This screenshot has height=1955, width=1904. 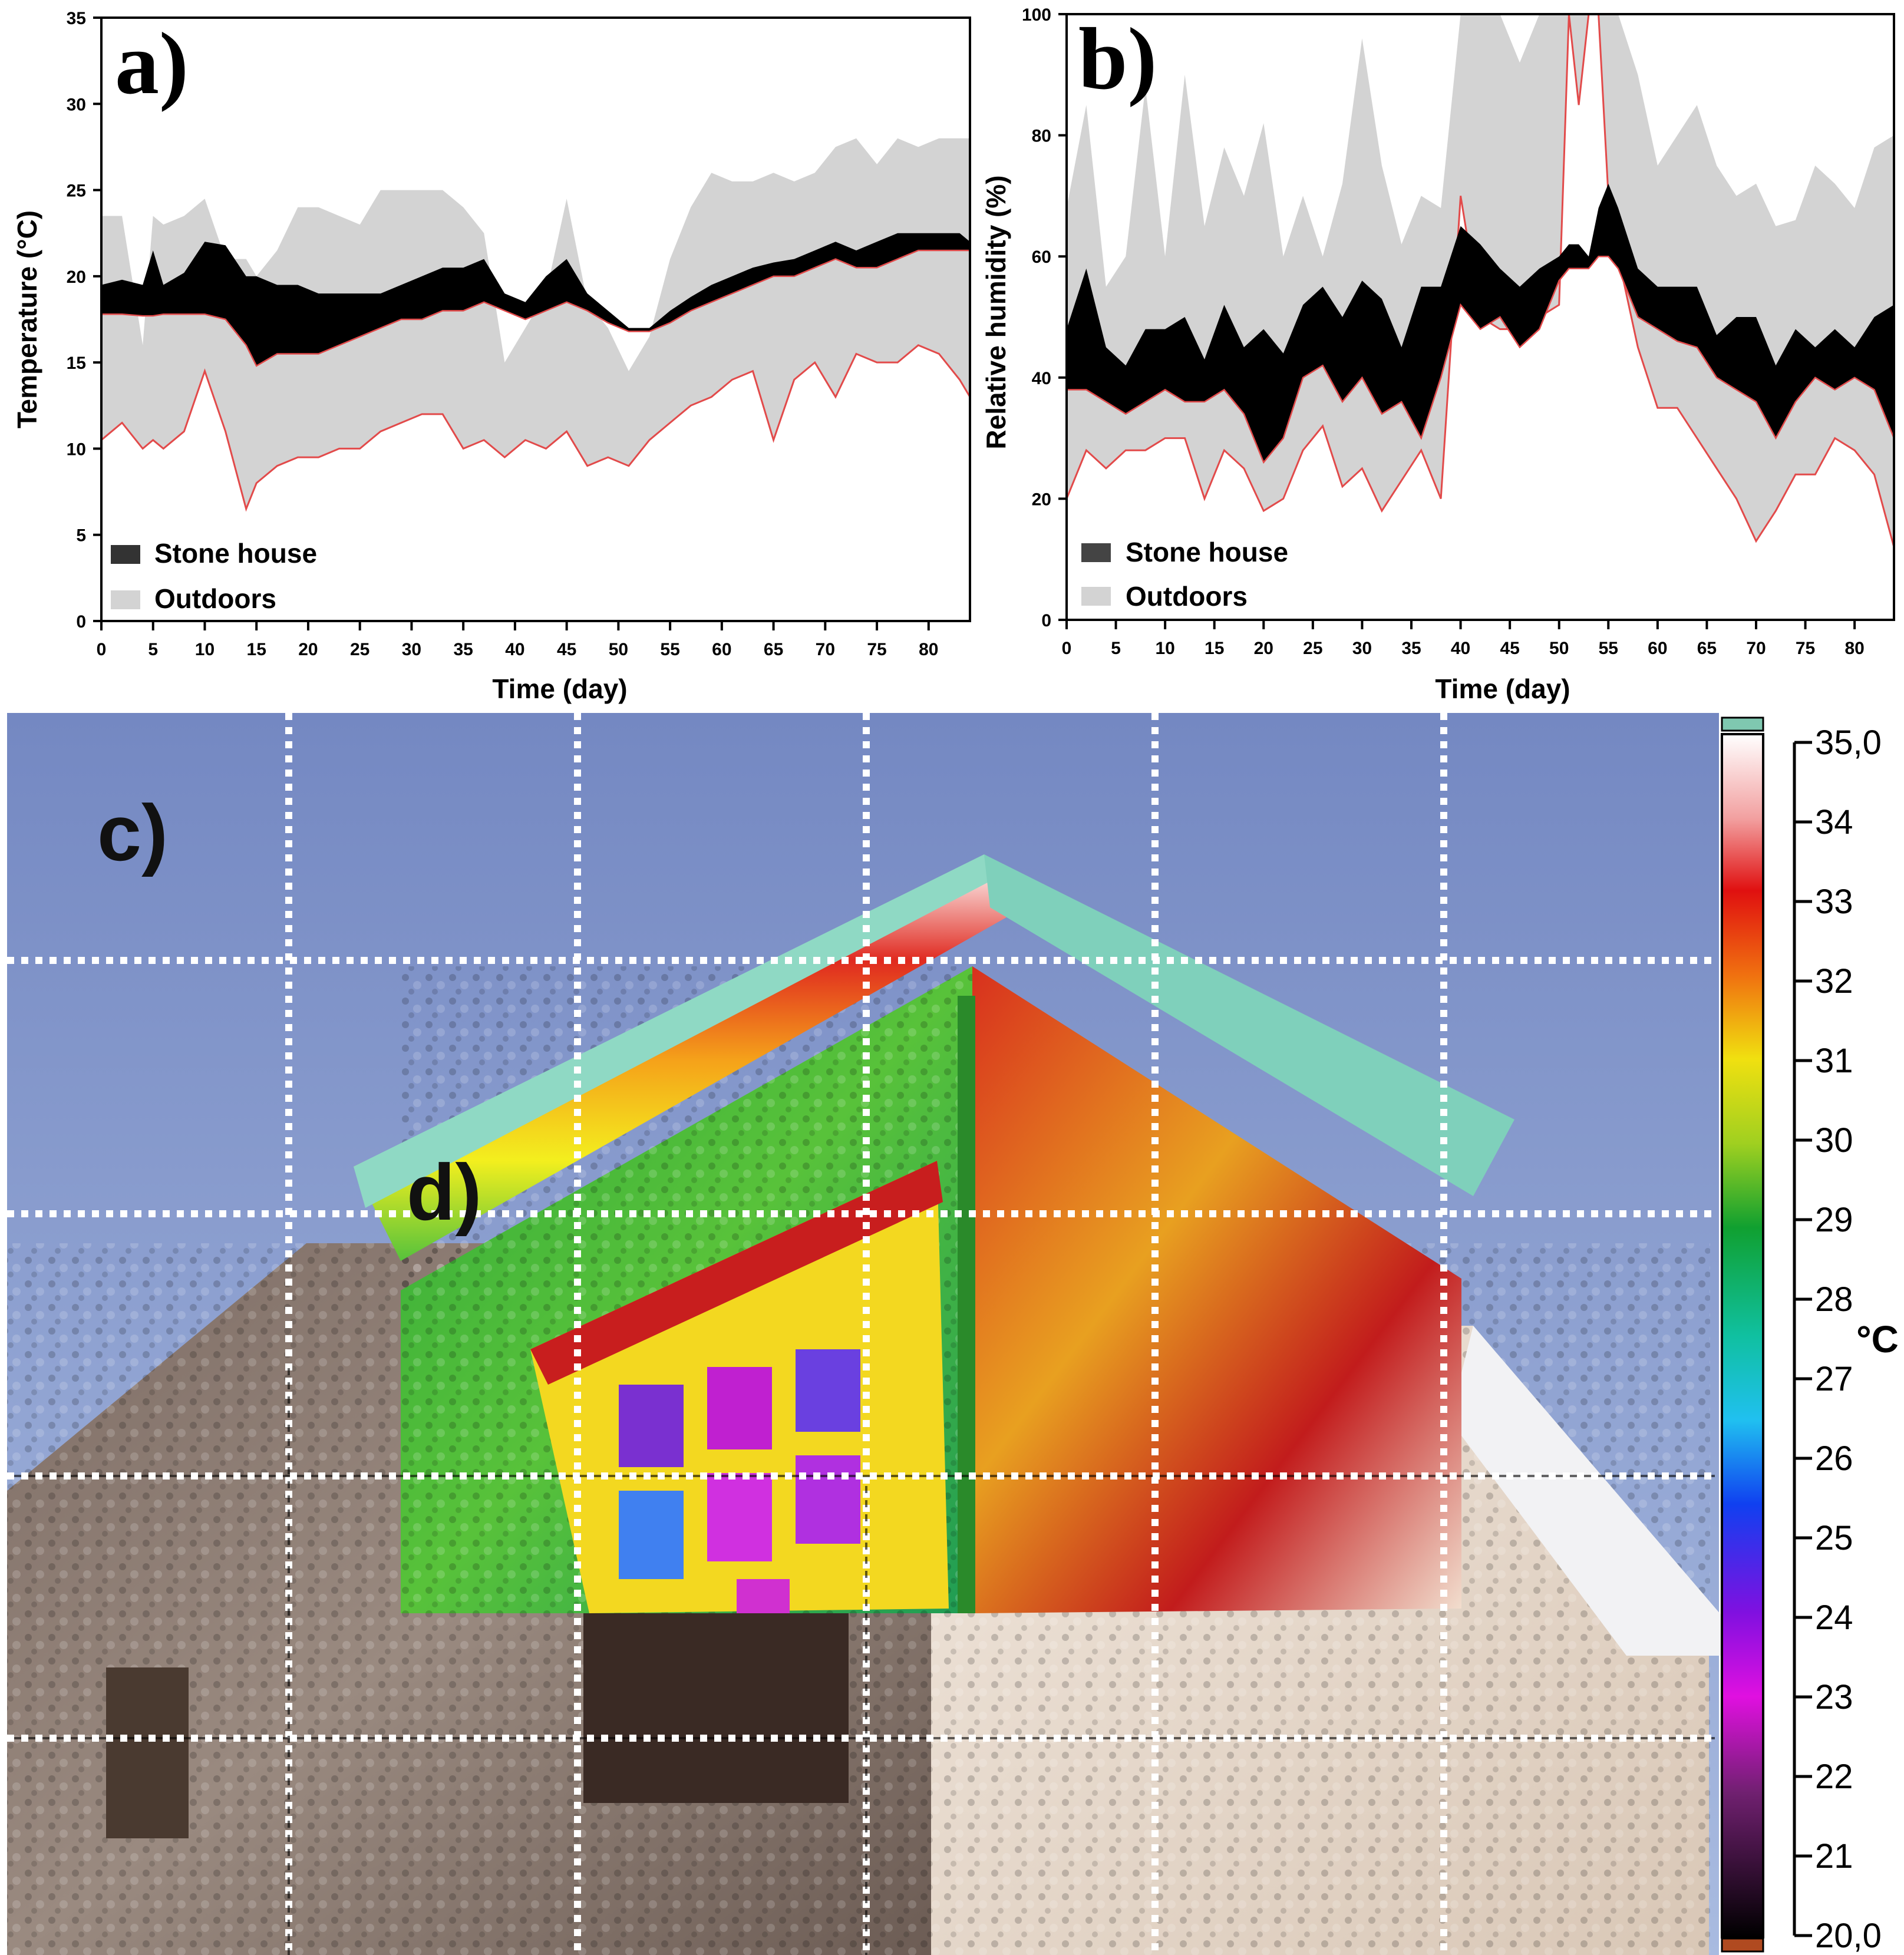 I want to click on colorbar-tick-label: 20,0, so click(x=1848, y=1936).